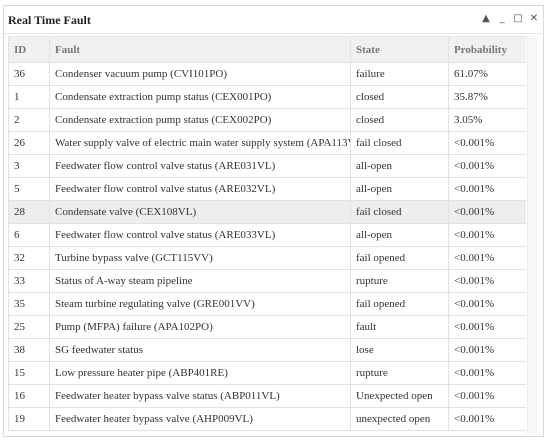 The height and width of the screenshot is (444, 550). I want to click on cell-id: 3, so click(29, 166).